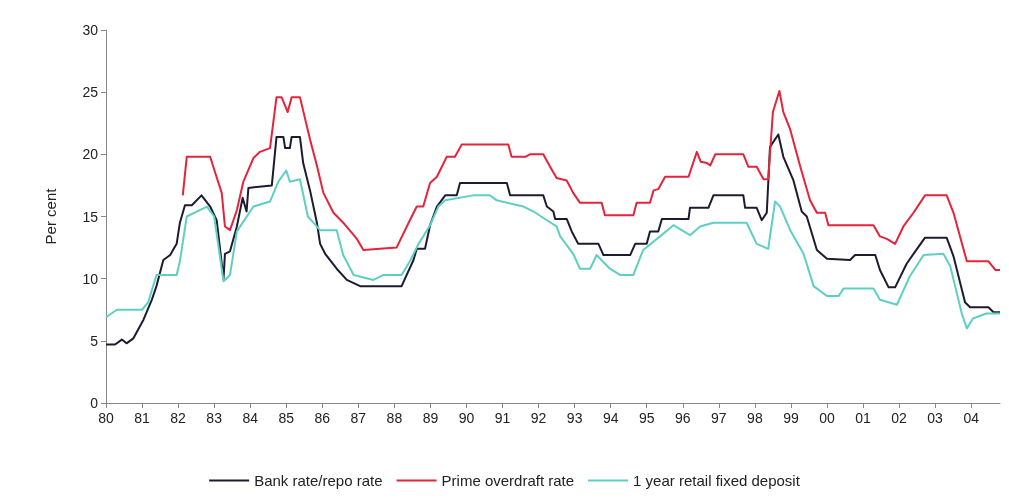 The width and height of the screenshot is (1009, 501). Describe the element at coordinates (90, 216) in the screenshot. I see `y-tick-label: 15` at that location.